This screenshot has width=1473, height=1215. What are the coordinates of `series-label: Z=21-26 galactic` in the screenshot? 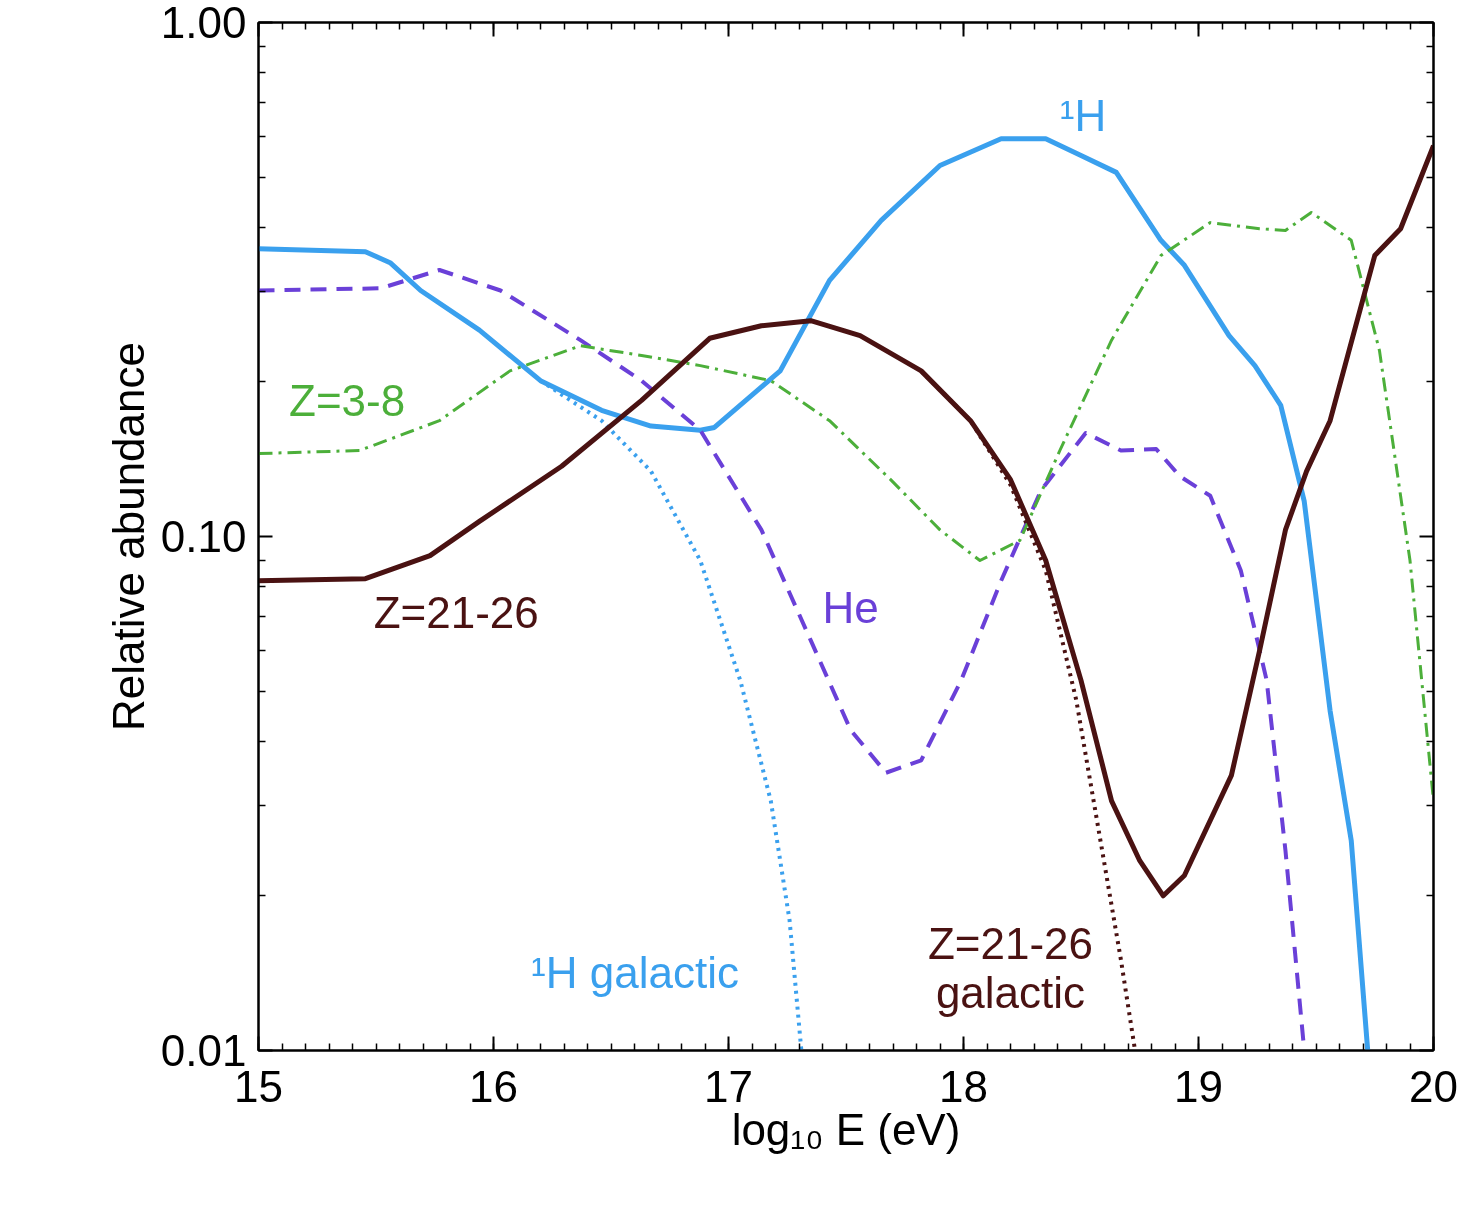 It's located at (1010, 967).